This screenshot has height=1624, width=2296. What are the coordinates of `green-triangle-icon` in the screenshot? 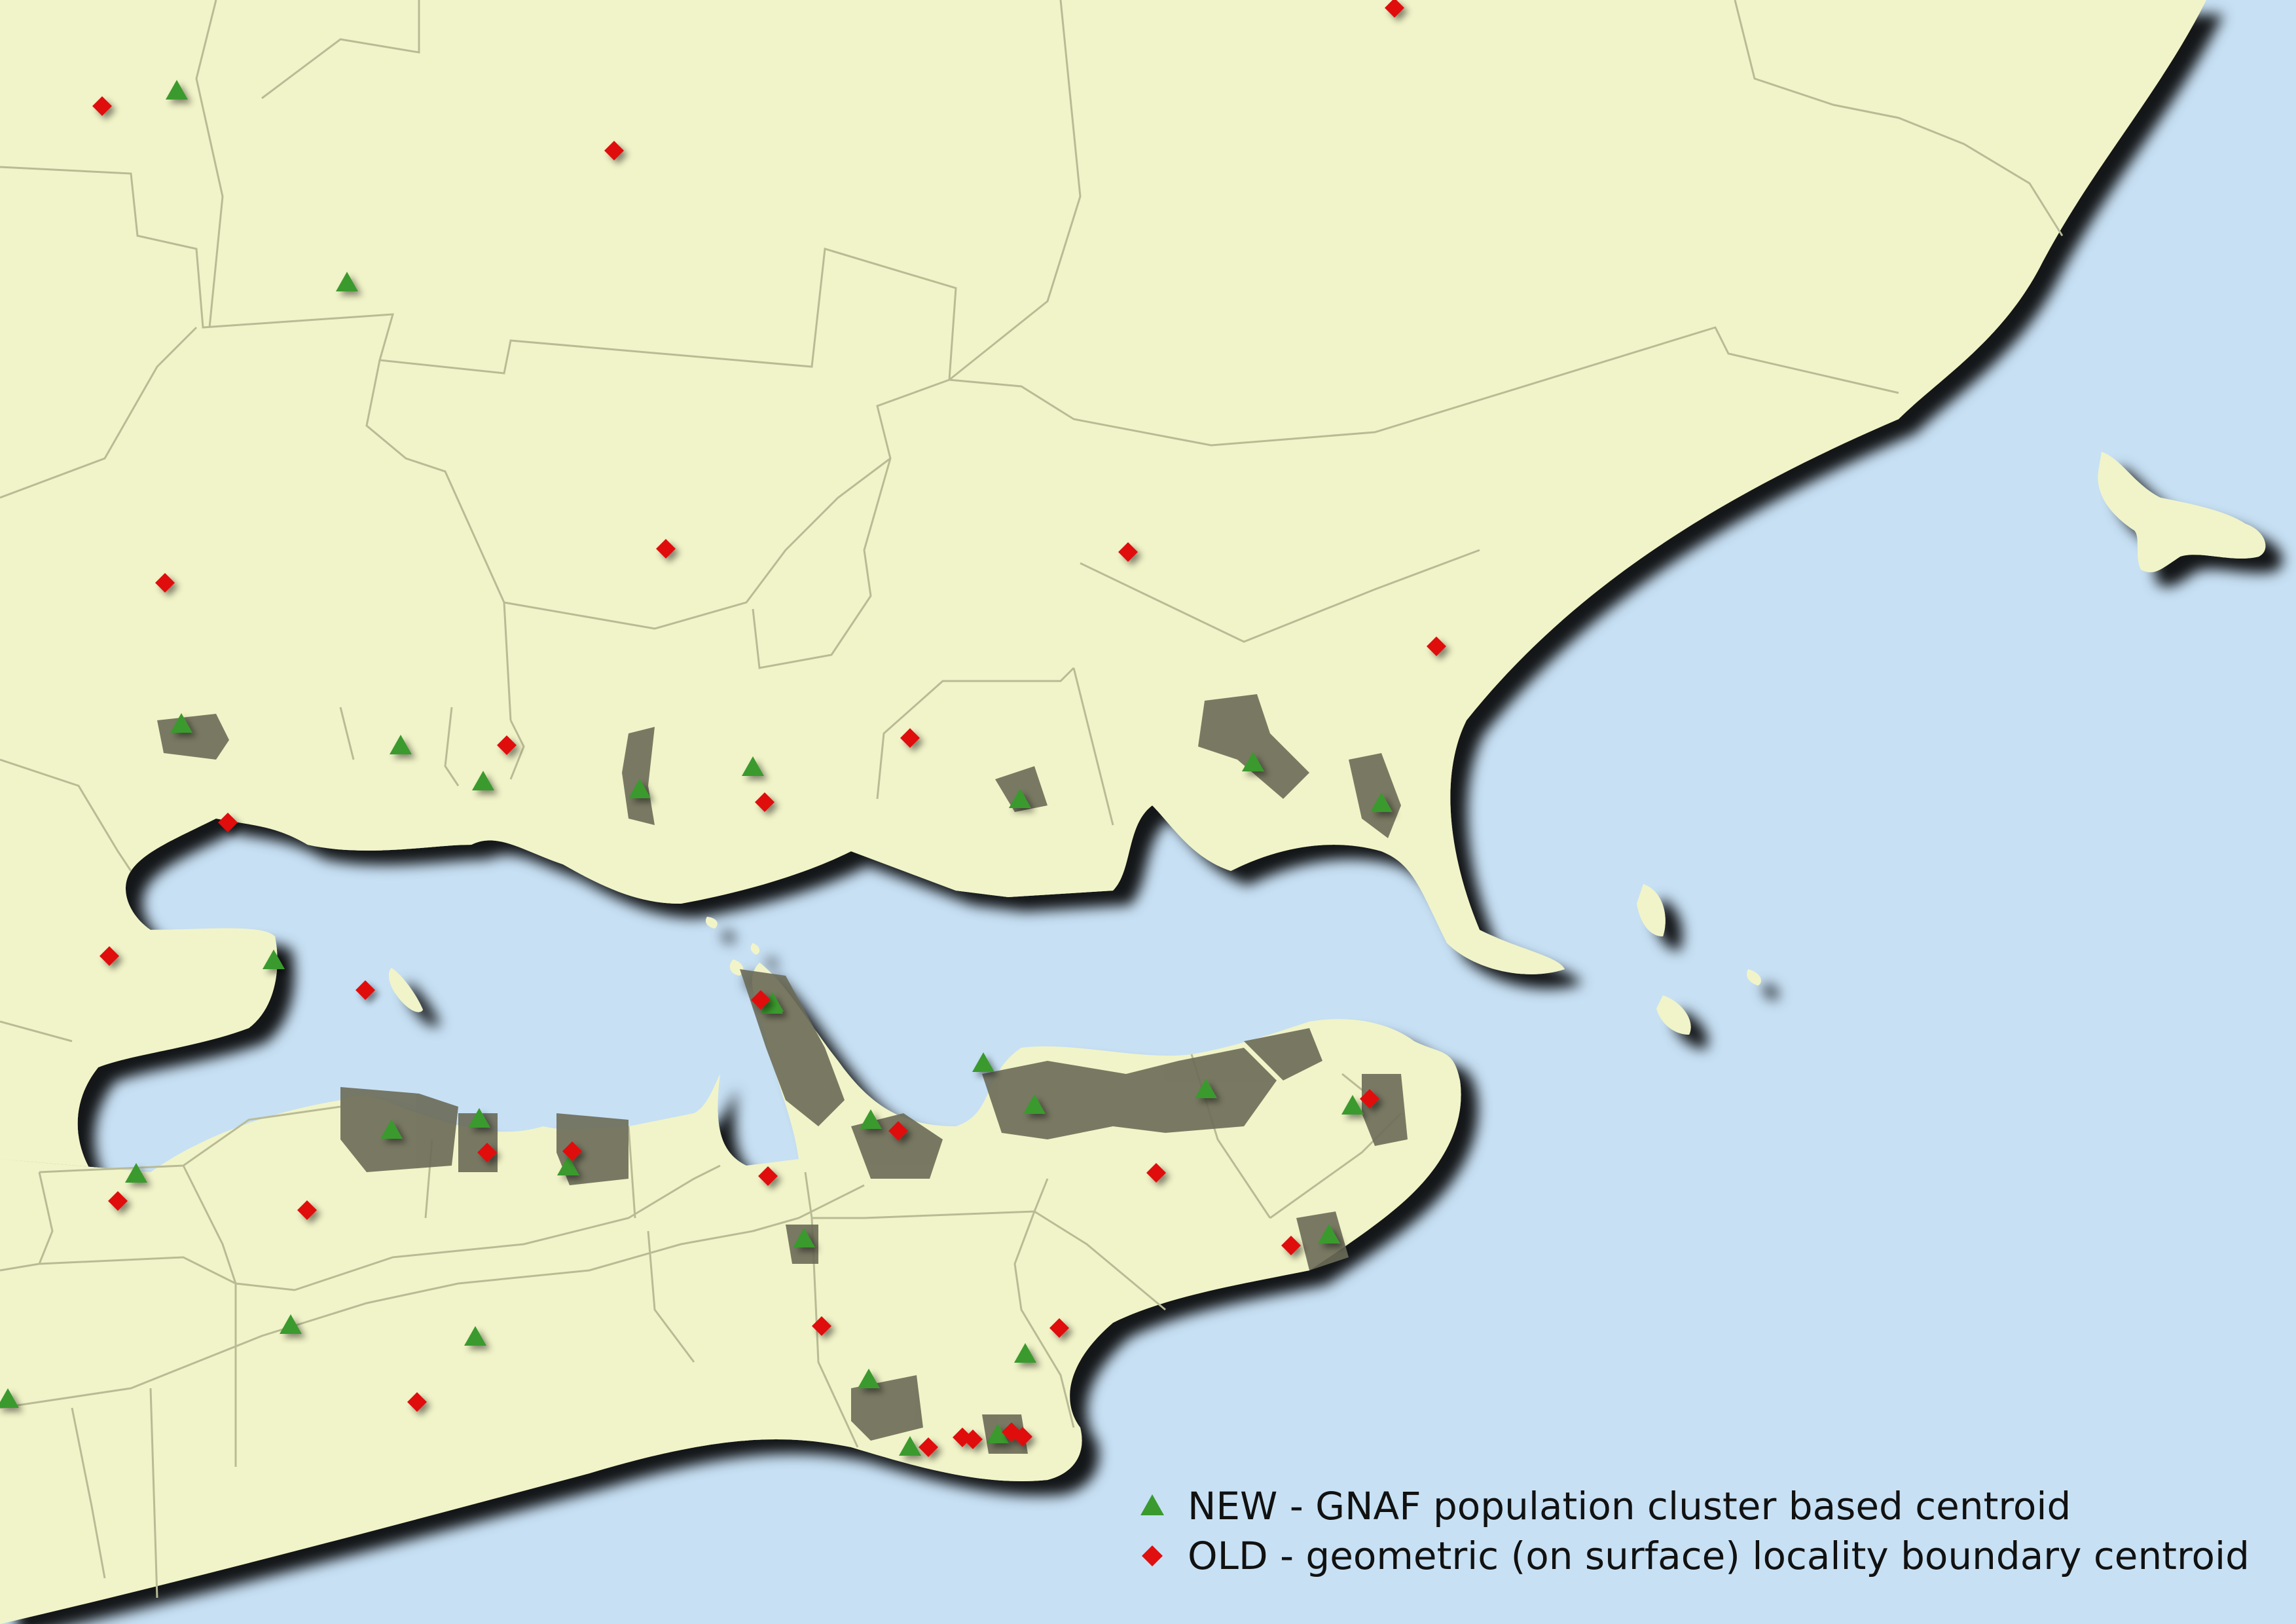 It's located at (1152, 1504).